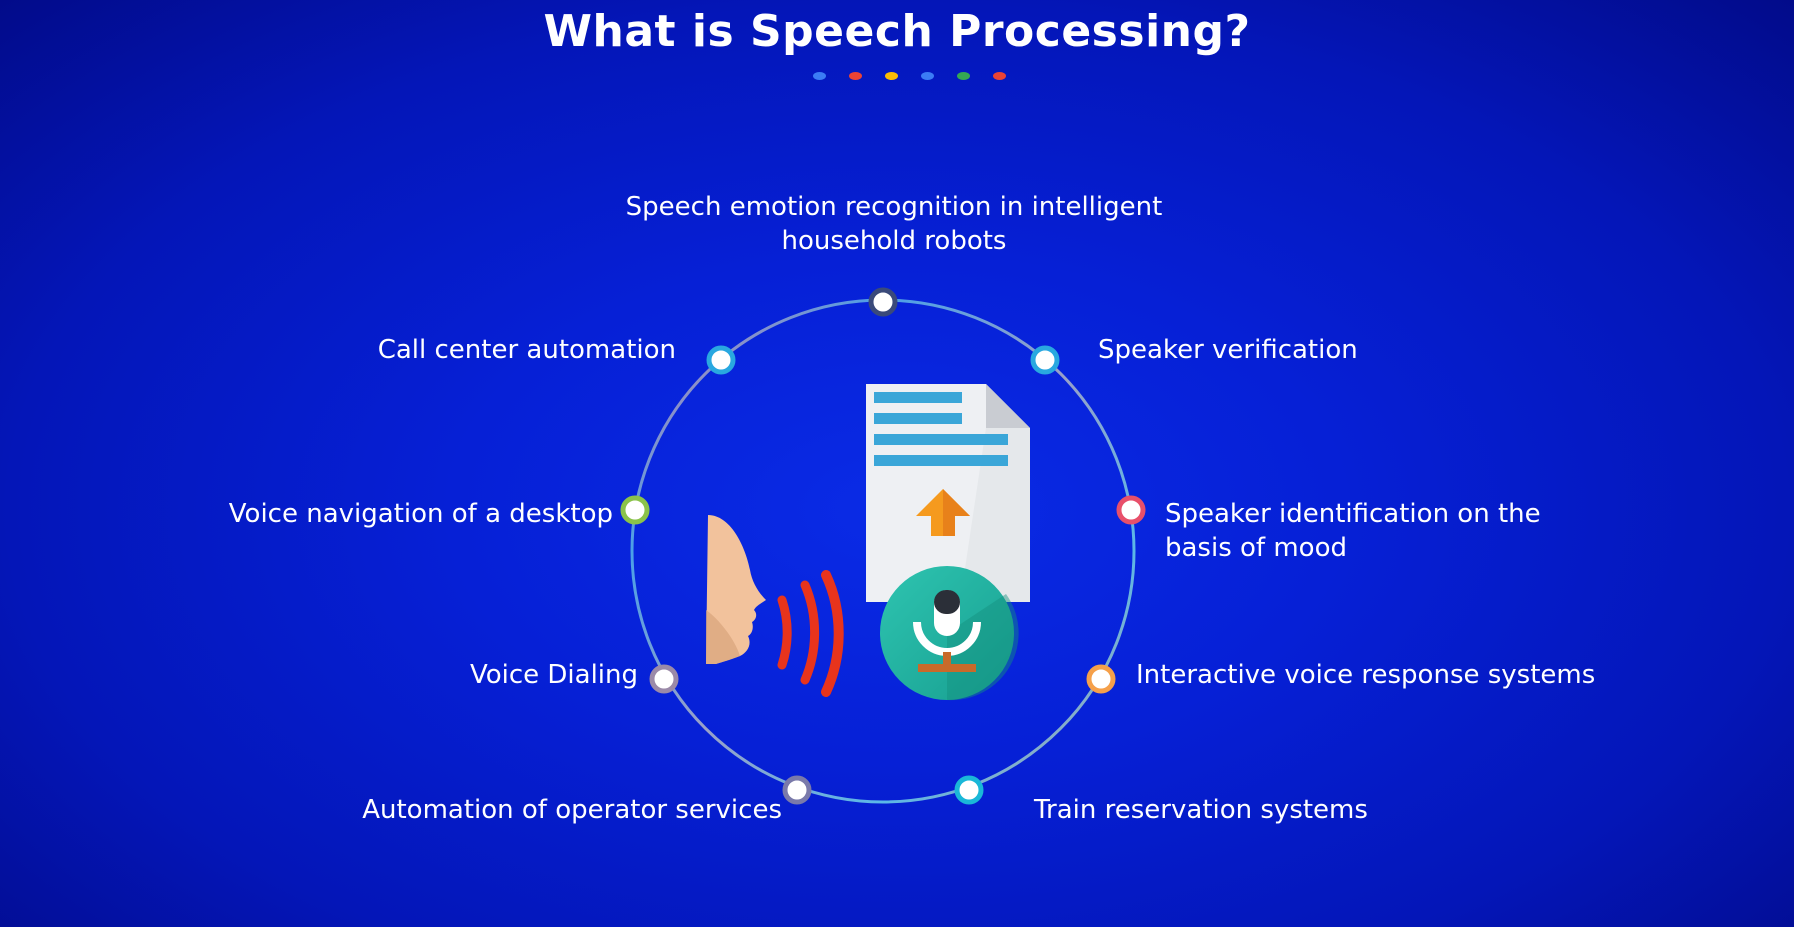  Describe the element at coordinates (553, 675) in the screenshot. I see `label-voice-dialing: Voice Dialing` at that location.